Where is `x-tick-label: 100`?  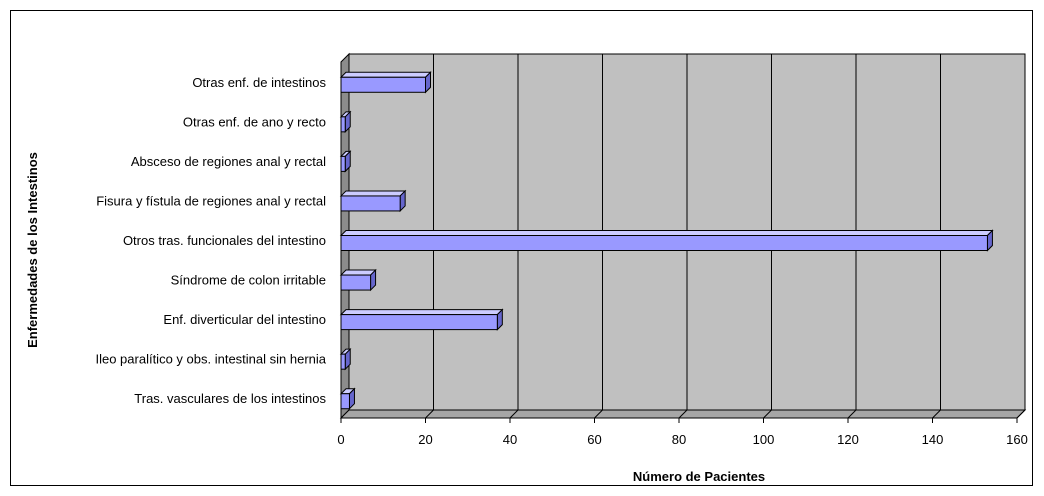 x-tick-label: 100 is located at coordinates (764, 439).